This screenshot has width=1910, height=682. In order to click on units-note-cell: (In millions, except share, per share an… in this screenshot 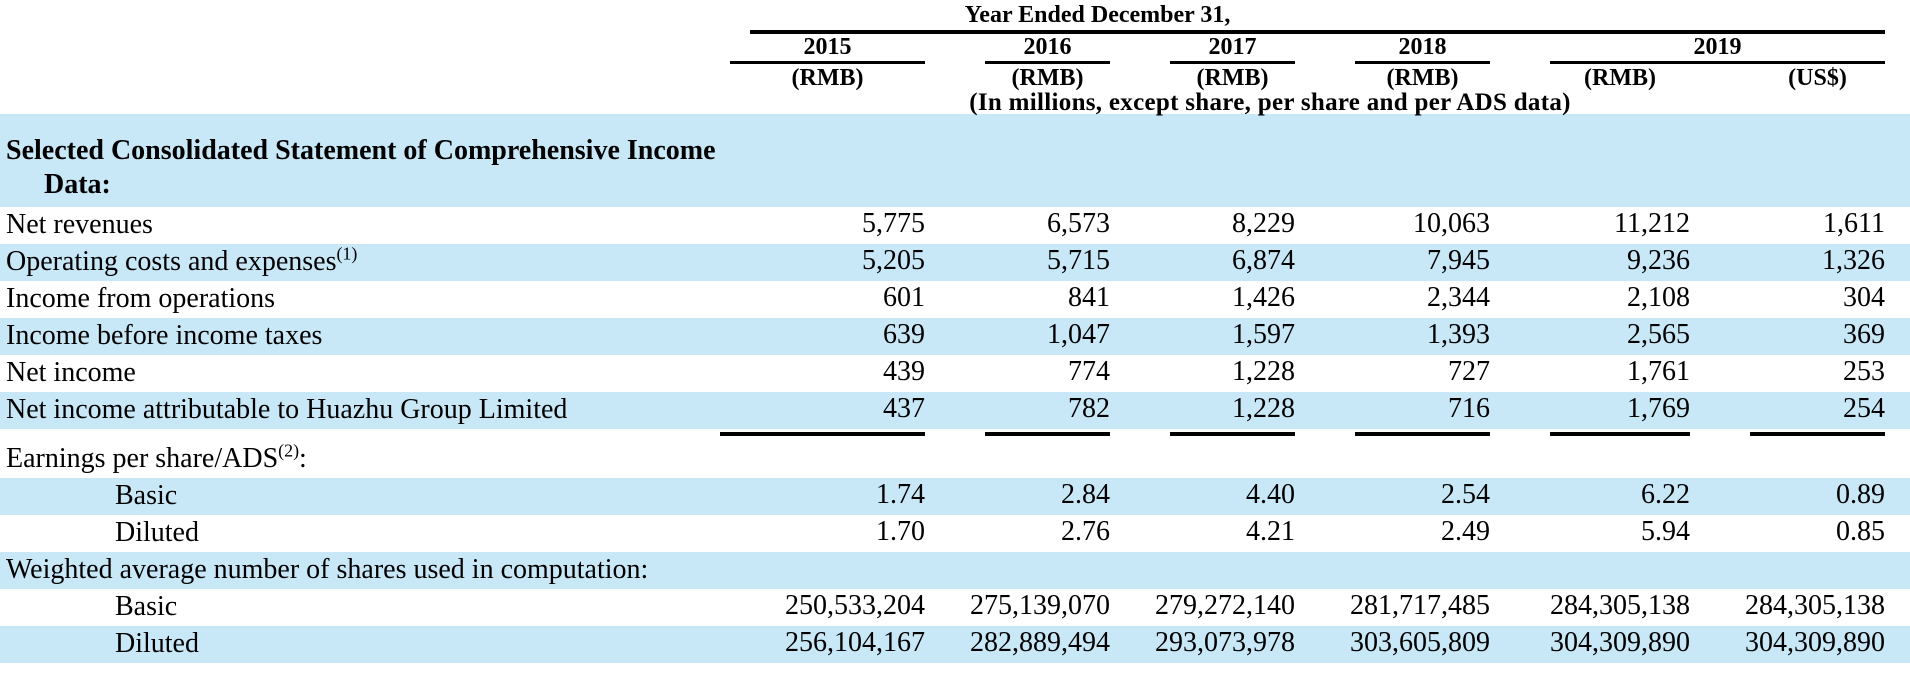, I will do `click(1270, 102)`.